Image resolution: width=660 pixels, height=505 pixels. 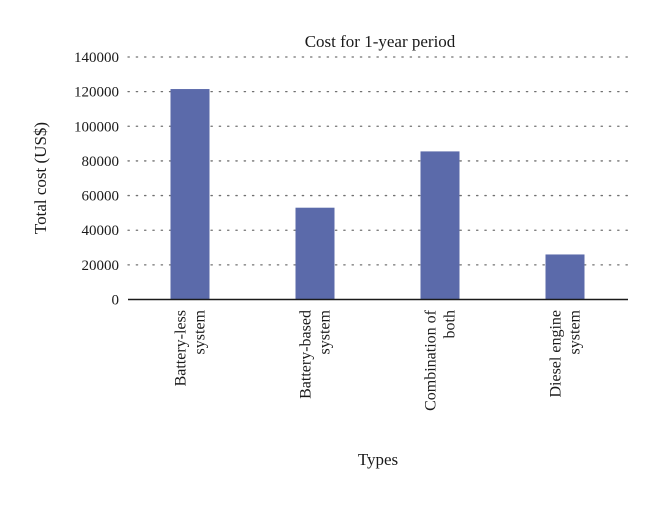 I want to click on x-category-label: Combination of both, so click(x=441, y=360).